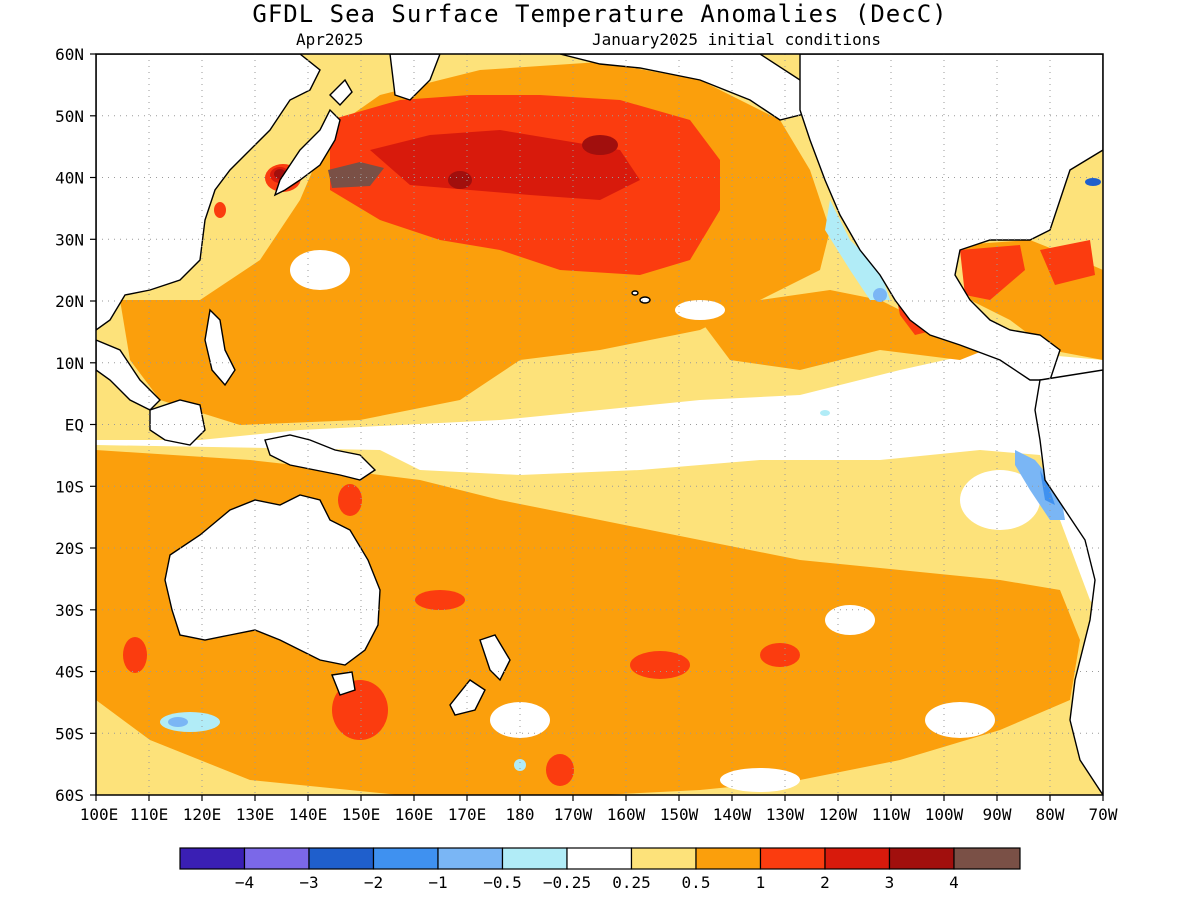  I want to click on colorbar-label: 2, so click(825, 882).